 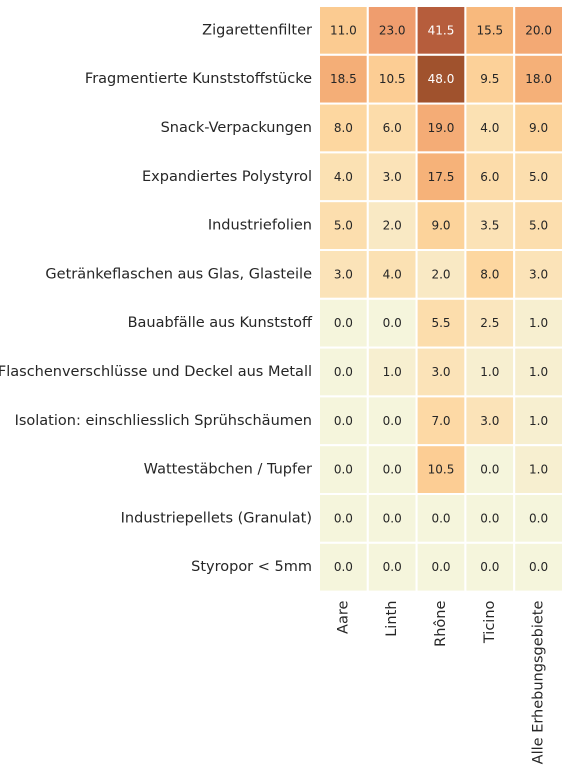 I want to click on heatmap-cell-industriefolien-linth, so click(x=392, y=225).